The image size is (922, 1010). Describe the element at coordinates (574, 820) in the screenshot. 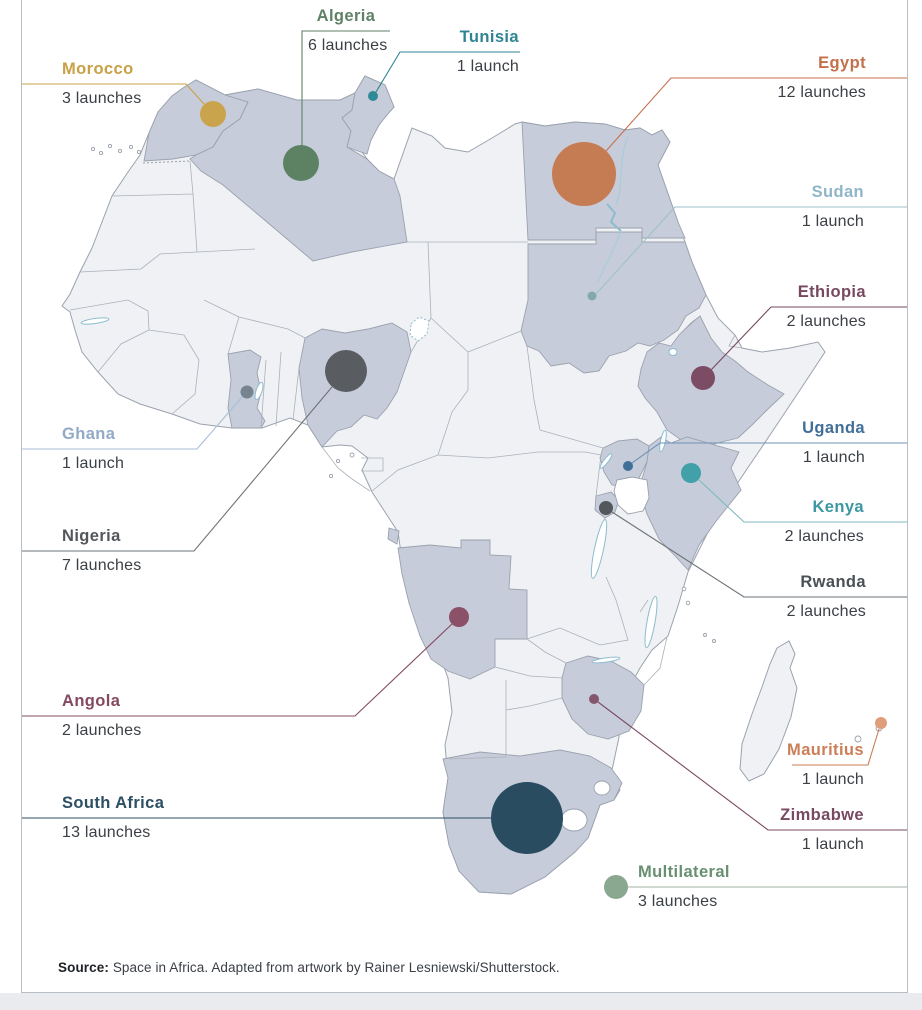

I see `country-shape-lesotho` at that location.